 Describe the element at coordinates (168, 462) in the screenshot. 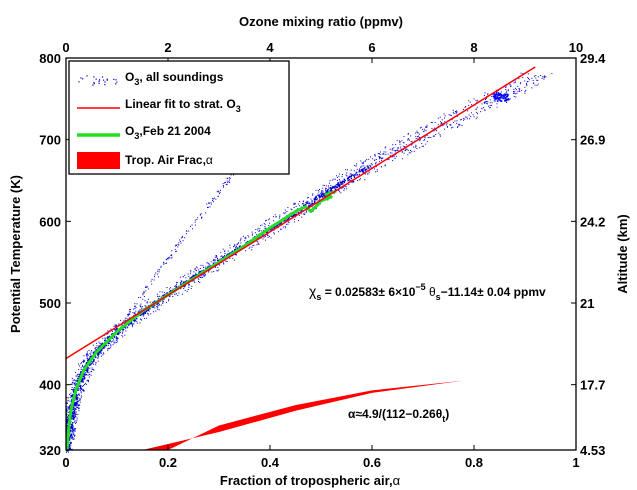

I see `bottom-tick-label: 0.2` at that location.